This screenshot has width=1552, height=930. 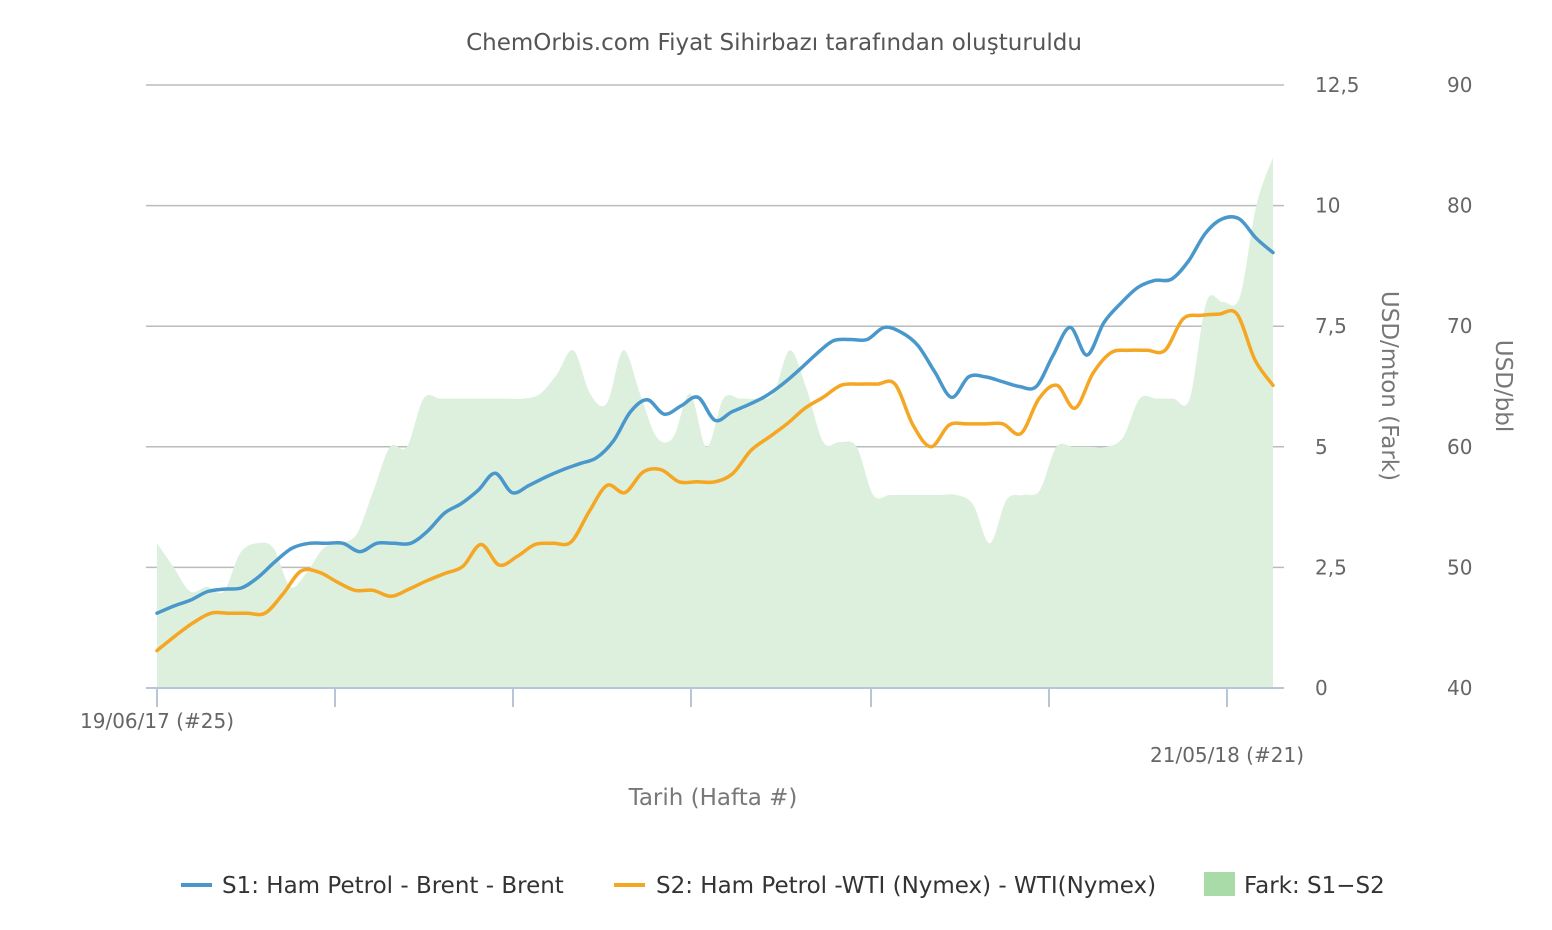 I want to click on legend-item-s1: S1: Ham Petrol - Brent - Brent, so click(x=372, y=886).